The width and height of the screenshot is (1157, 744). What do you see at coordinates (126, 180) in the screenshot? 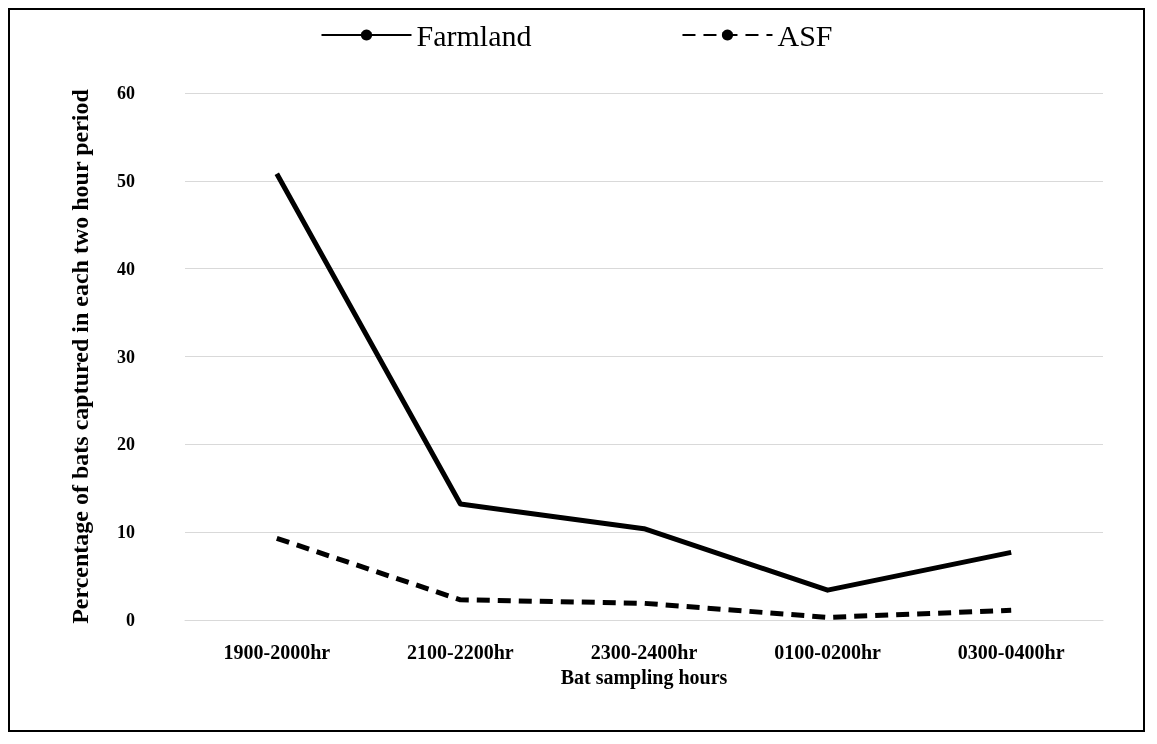
I see `y-tick-label: 50` at bounding box center [126, 180].